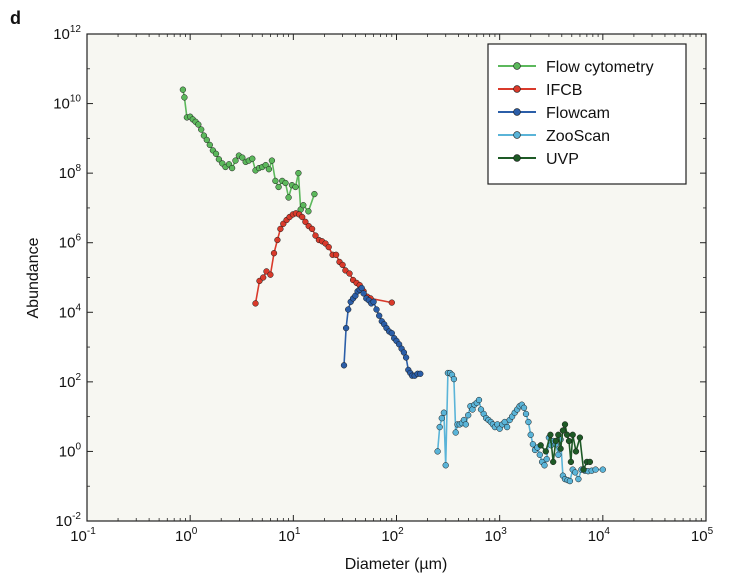 This screenshot has height=577, width=736. Describe the element at coordinates (382, 331) in the screenshot. I see `series-flowcam` at that location.